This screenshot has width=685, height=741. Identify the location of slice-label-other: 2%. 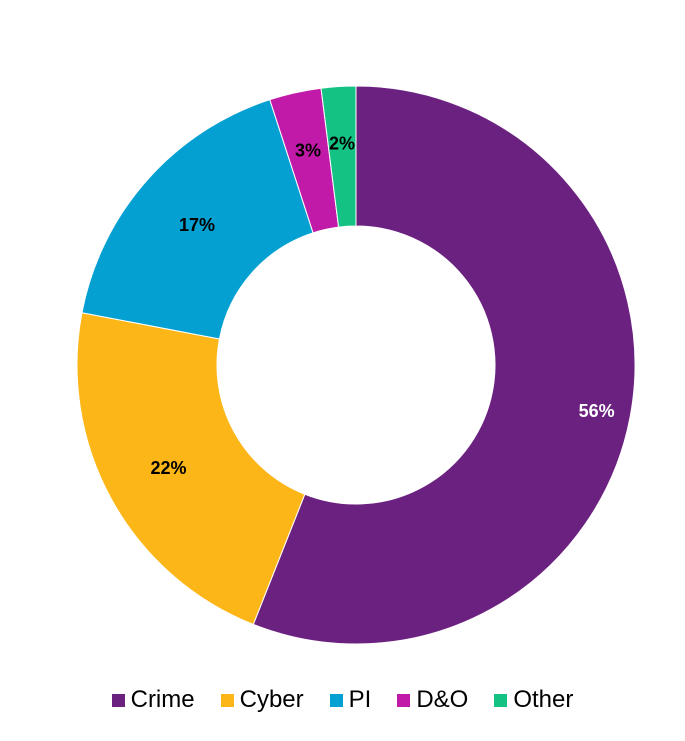
(342, 143).